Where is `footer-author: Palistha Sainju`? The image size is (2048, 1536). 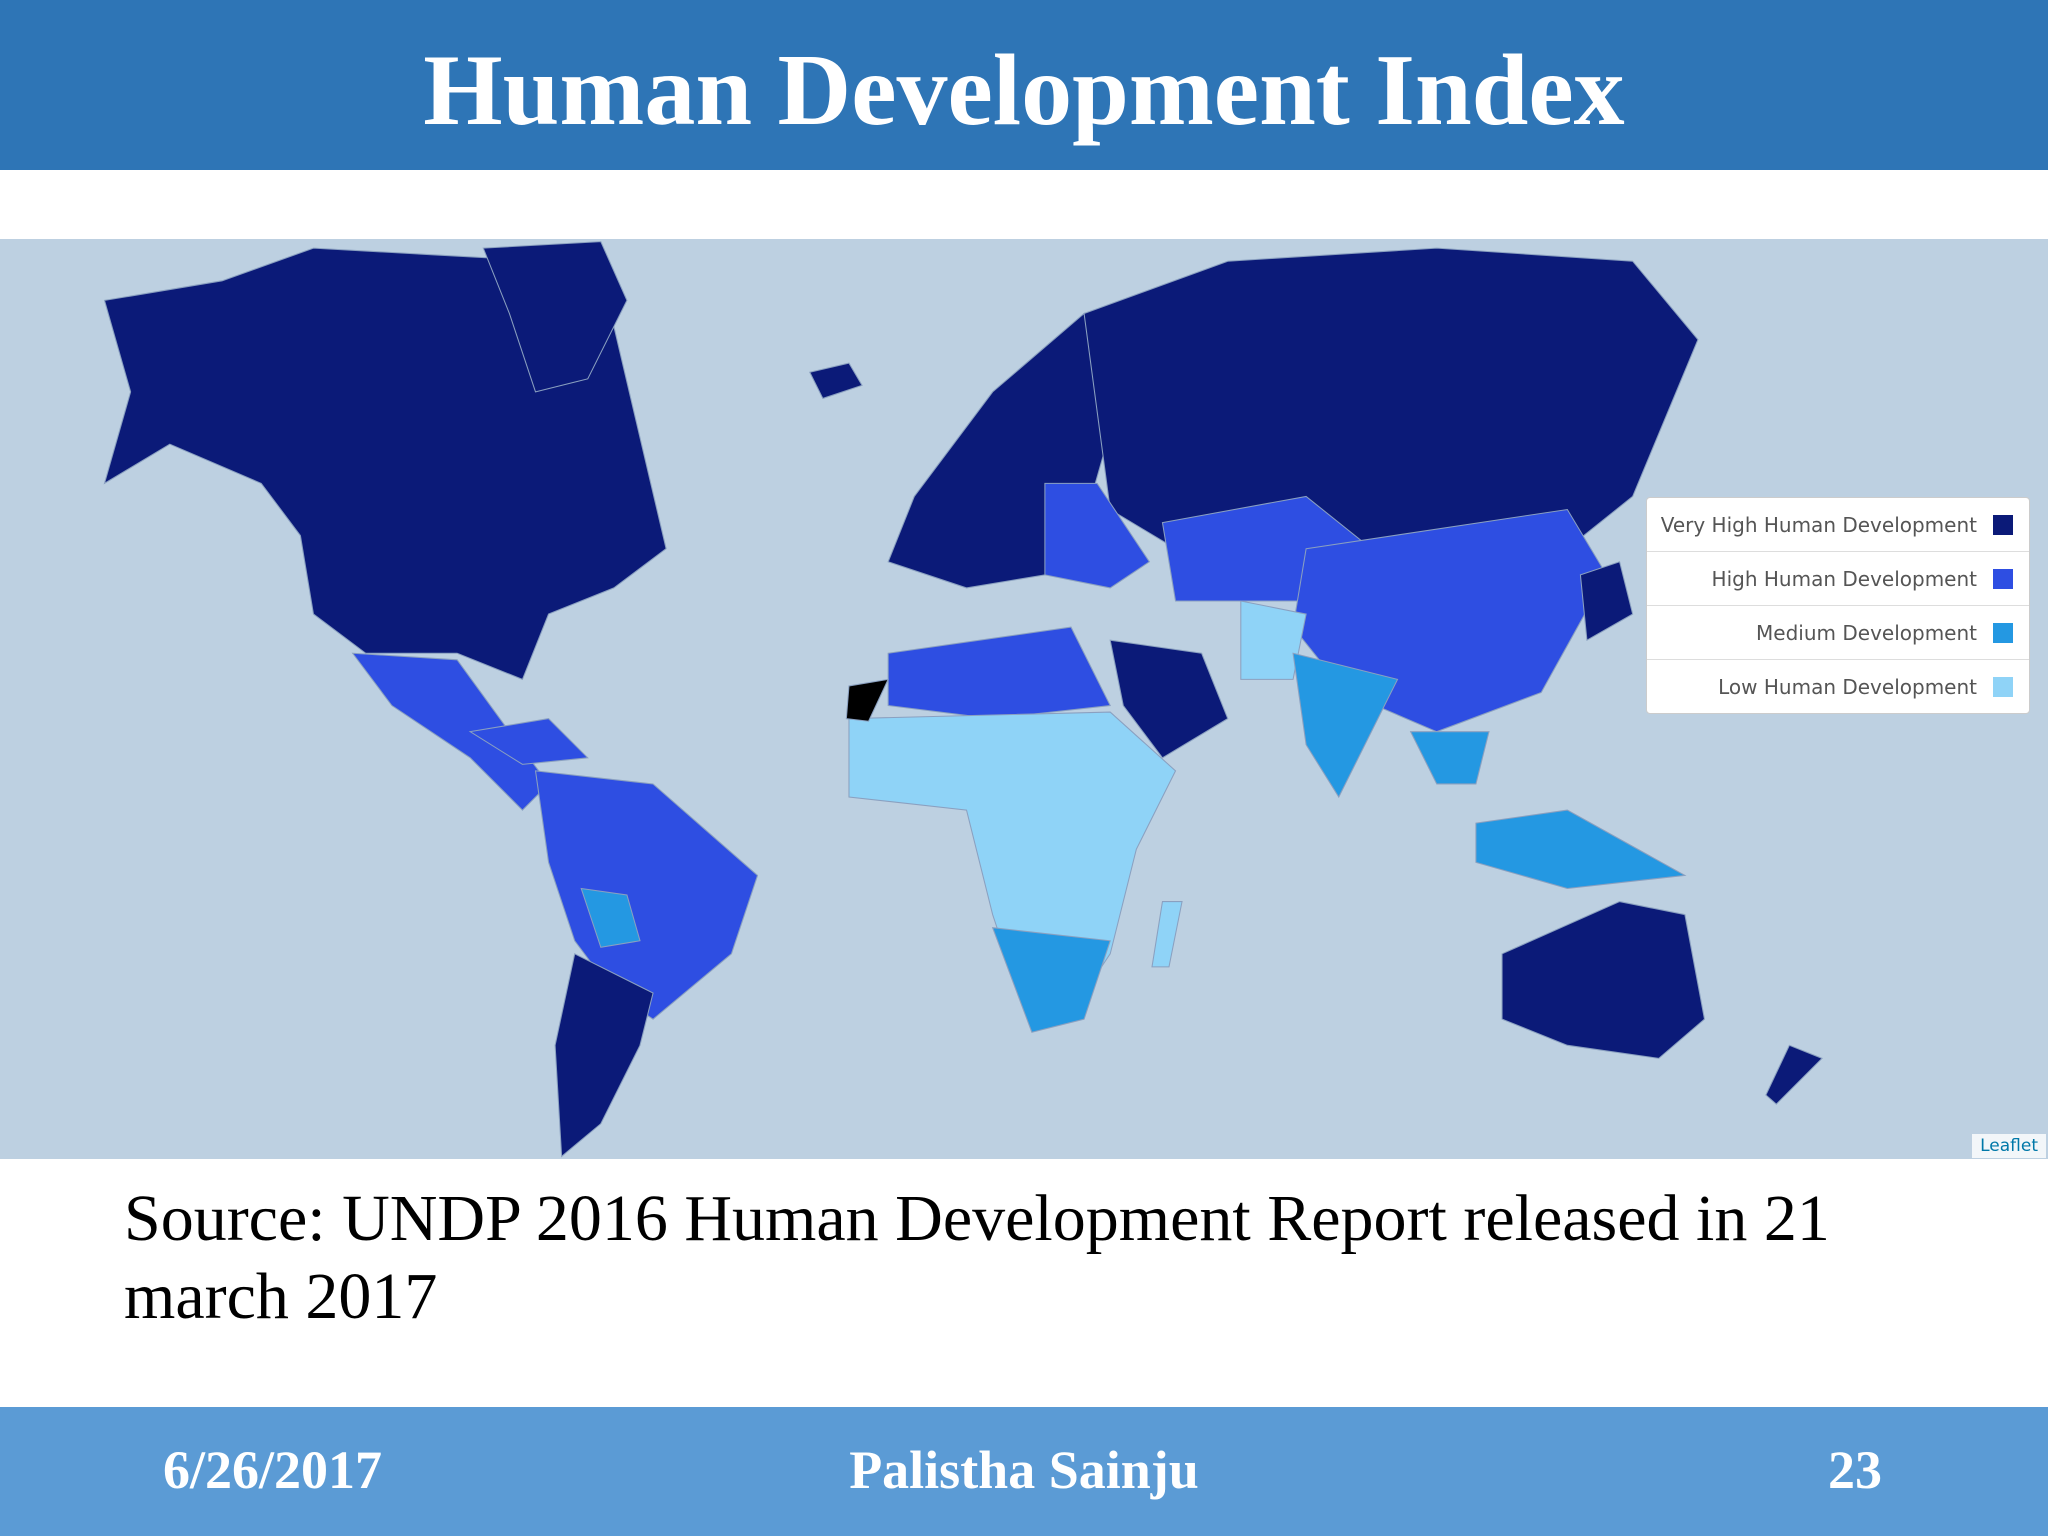 footer-author: Palistha Sainju is located at coordinates (1024, 1470).